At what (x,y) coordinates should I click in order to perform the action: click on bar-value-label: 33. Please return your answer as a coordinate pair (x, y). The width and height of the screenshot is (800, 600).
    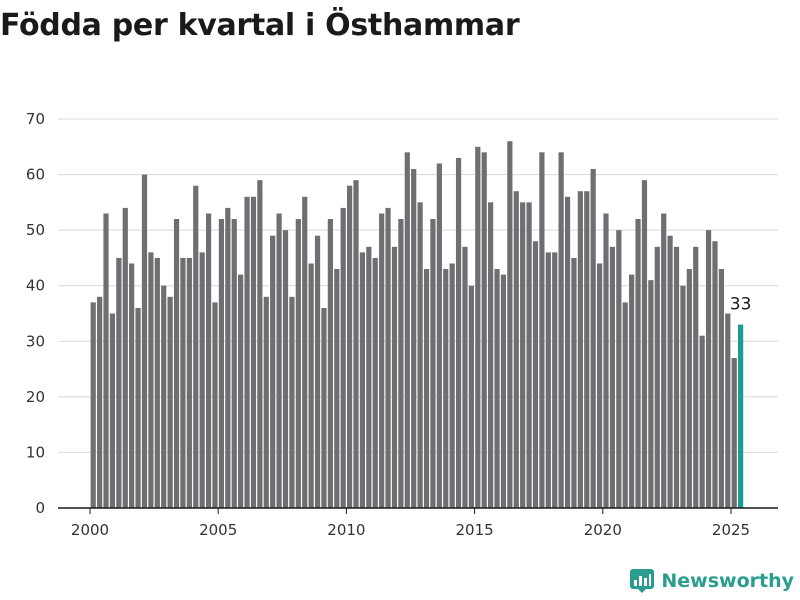
    Looking at the image, I should click on (741, 305).